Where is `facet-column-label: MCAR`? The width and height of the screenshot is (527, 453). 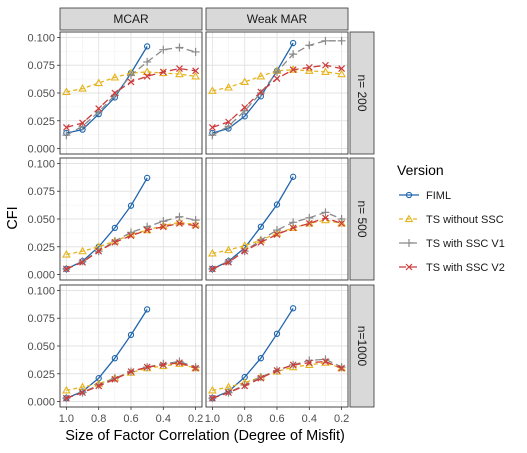 facet-column-label: MCAR is located at coordinates (131, 19).